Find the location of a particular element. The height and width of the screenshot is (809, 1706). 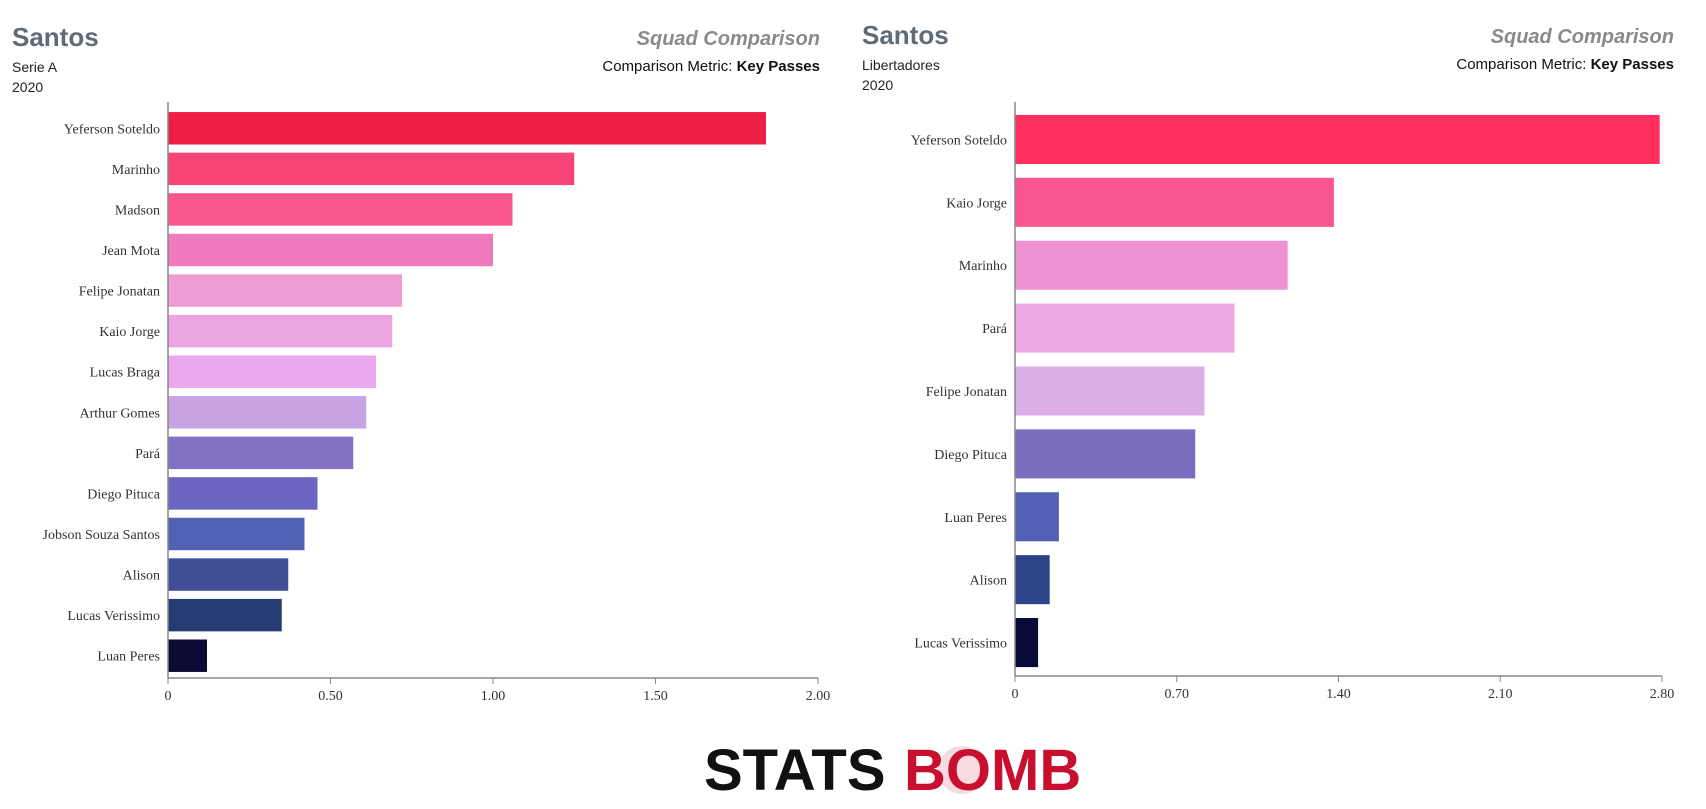

x-tick-label: 2.80 is located at coordinates (1662, 694).